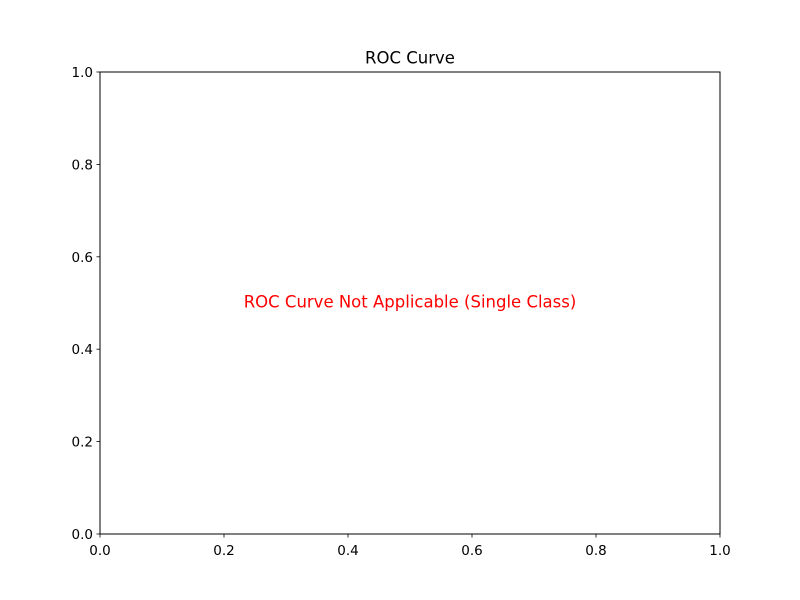 The width and height of the screenshot is (800, 600). Describe the element at coordinates (471, 551) in the screenshot. I see `x-tick-label: 0.6` at that location.